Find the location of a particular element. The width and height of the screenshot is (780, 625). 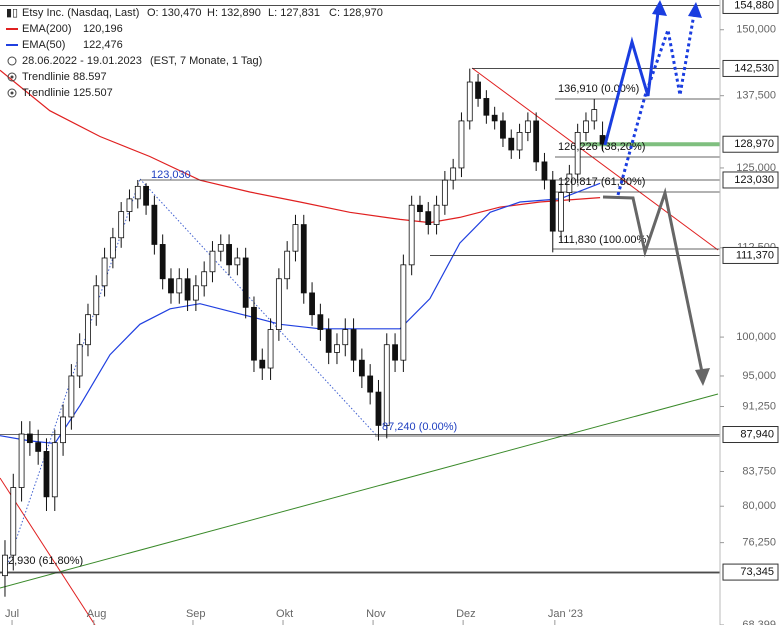

low: L: 127,831 is located at coordinates (294, 13).